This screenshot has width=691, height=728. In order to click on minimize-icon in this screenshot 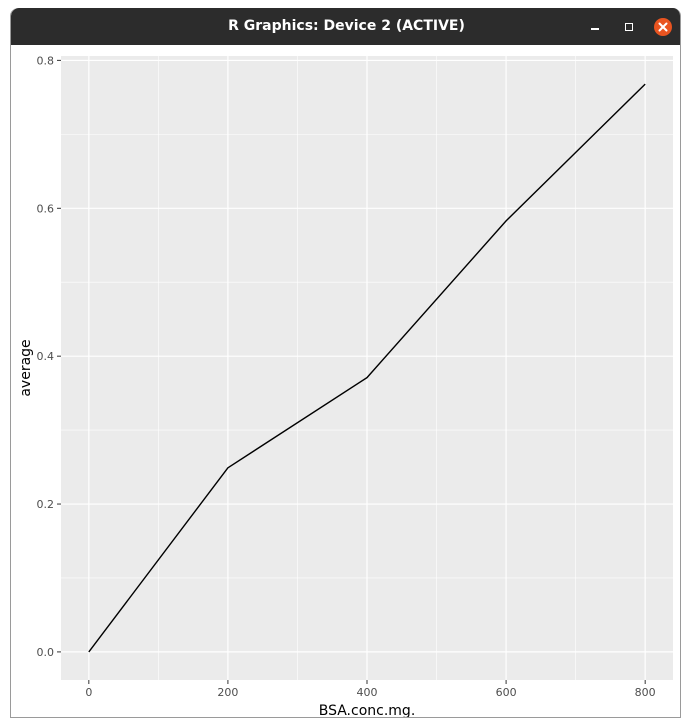, I will do `click(595, 27)`.